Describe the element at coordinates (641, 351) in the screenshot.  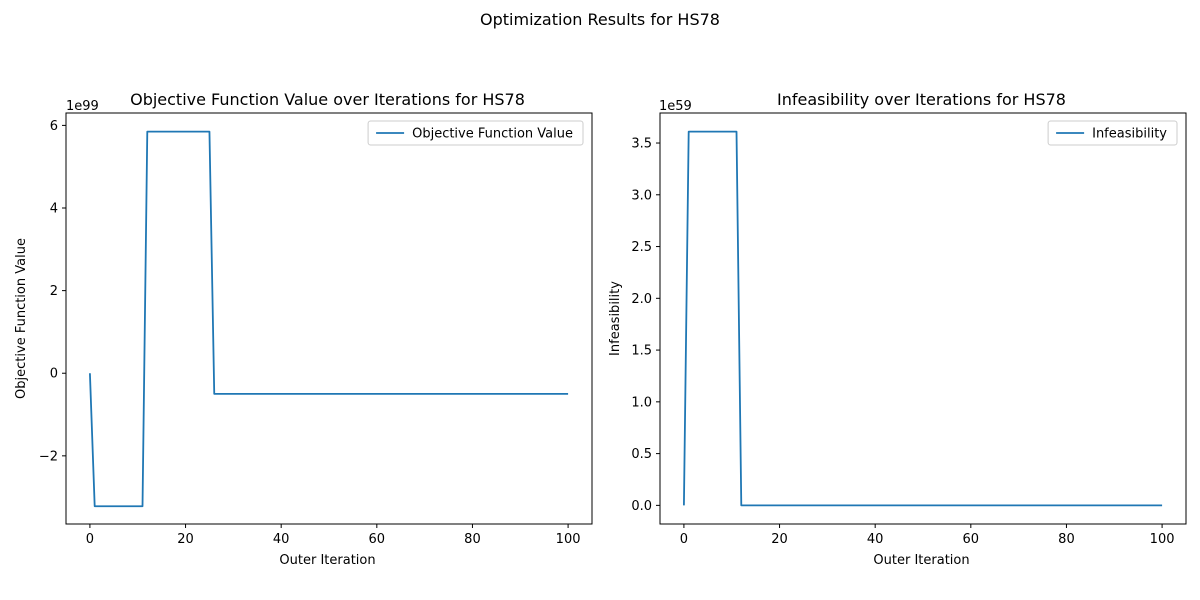
I see `infeasibility-ytick-label: 1.5` at that location.